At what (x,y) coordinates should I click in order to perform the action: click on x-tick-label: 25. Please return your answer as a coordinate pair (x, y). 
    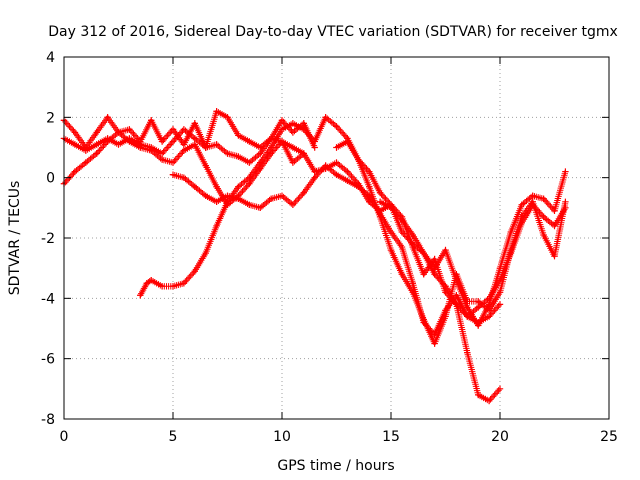
    Looking at the image, I should click on (609, 437).